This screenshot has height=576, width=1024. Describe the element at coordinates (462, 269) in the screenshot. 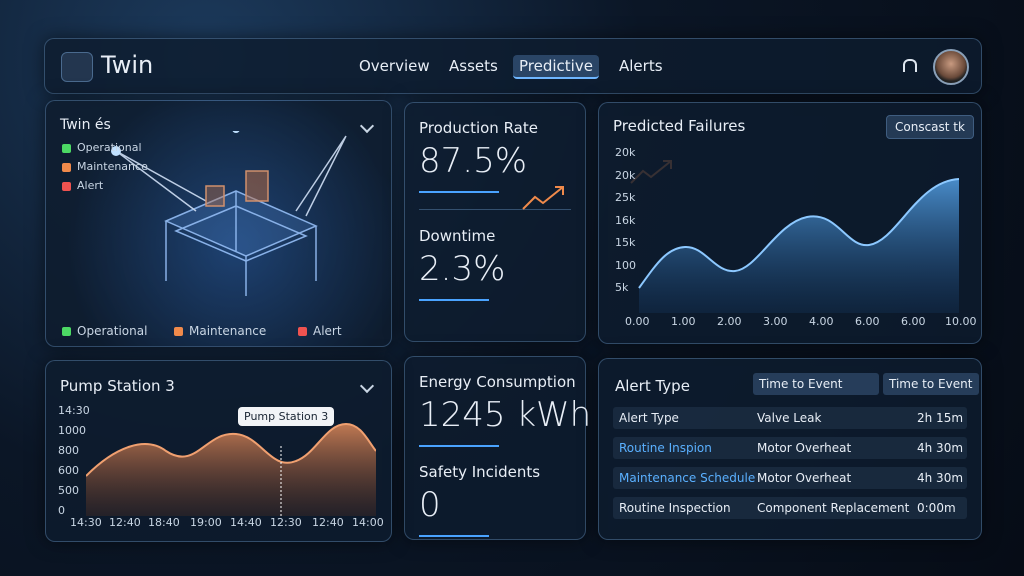

I see `kpi-value: 2.3%` at that location.